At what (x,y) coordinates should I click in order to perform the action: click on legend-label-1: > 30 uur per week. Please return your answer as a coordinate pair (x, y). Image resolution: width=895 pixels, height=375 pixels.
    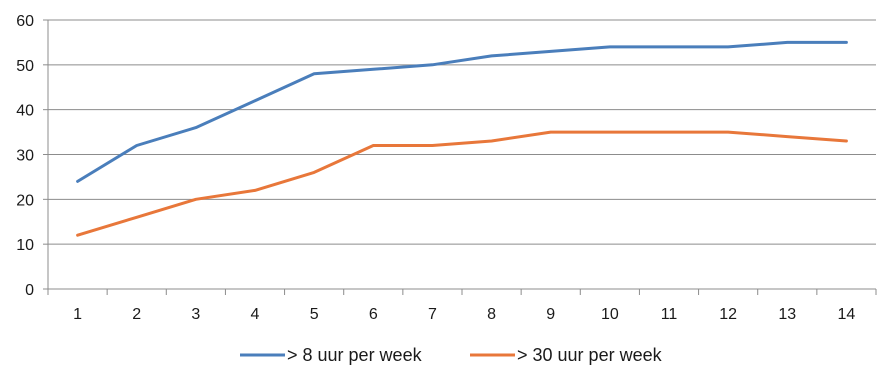
    Looking at the image, I should click on (590, 355).